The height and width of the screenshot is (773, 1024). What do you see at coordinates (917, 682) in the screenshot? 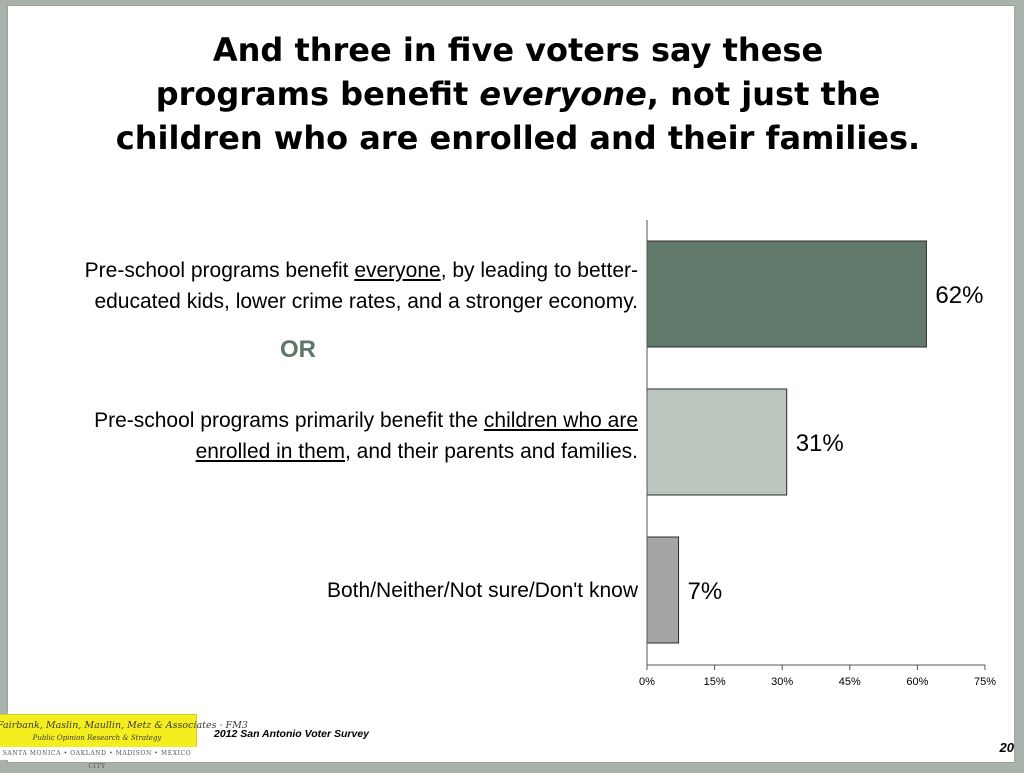
I see `x-tick-label-4: 60%` at bounding box center [917, 682].